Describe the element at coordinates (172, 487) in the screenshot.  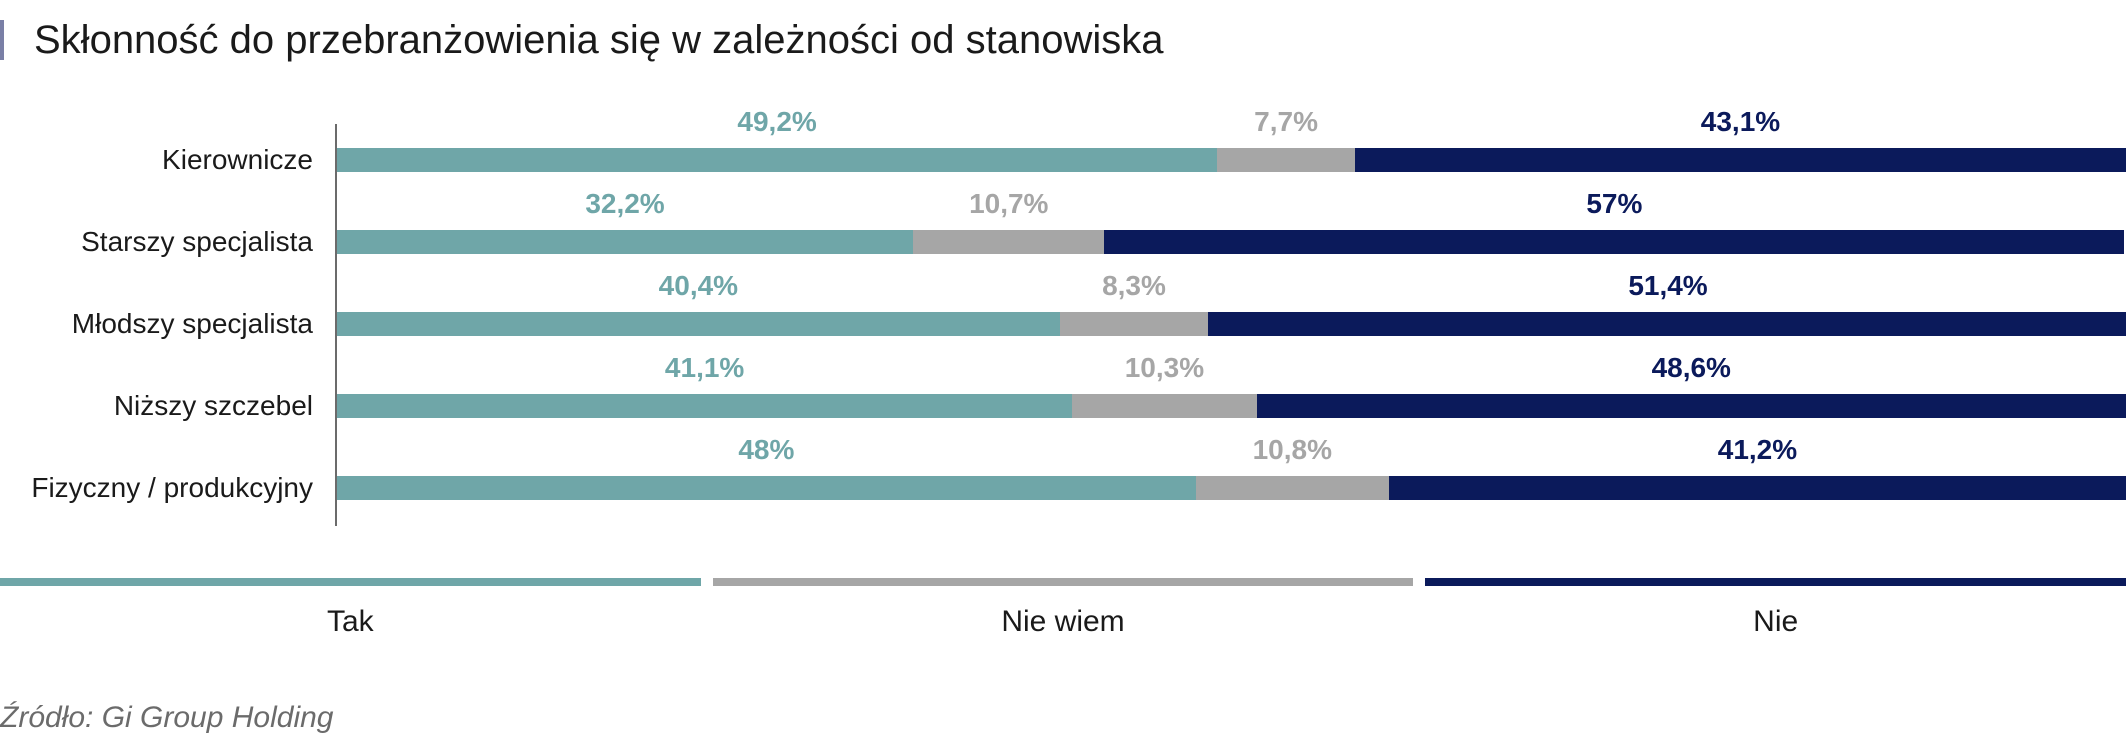
I see `category-label: Fizyczny / produkcyjny` at that location.